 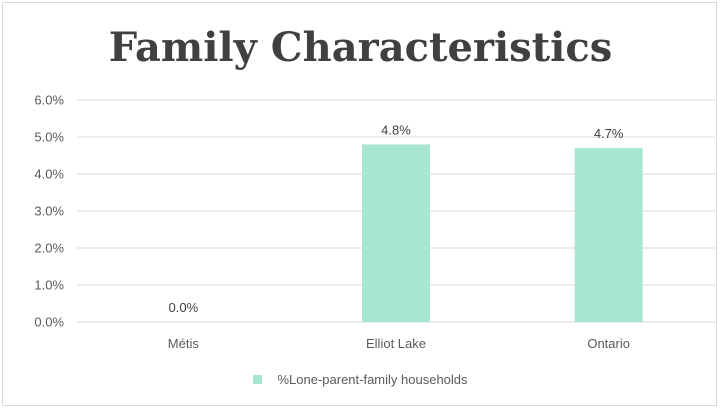 I want to click on chart-title: Family Characteristics, so click(x=360, y=47).